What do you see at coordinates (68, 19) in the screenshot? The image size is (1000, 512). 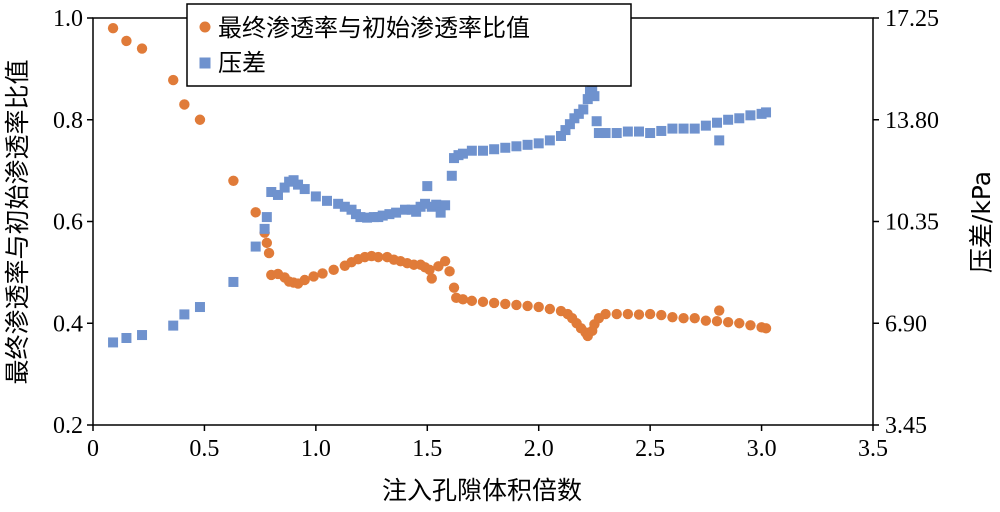 I see `y-left-tick-label: 1.0` at bounding box center [68, 19].